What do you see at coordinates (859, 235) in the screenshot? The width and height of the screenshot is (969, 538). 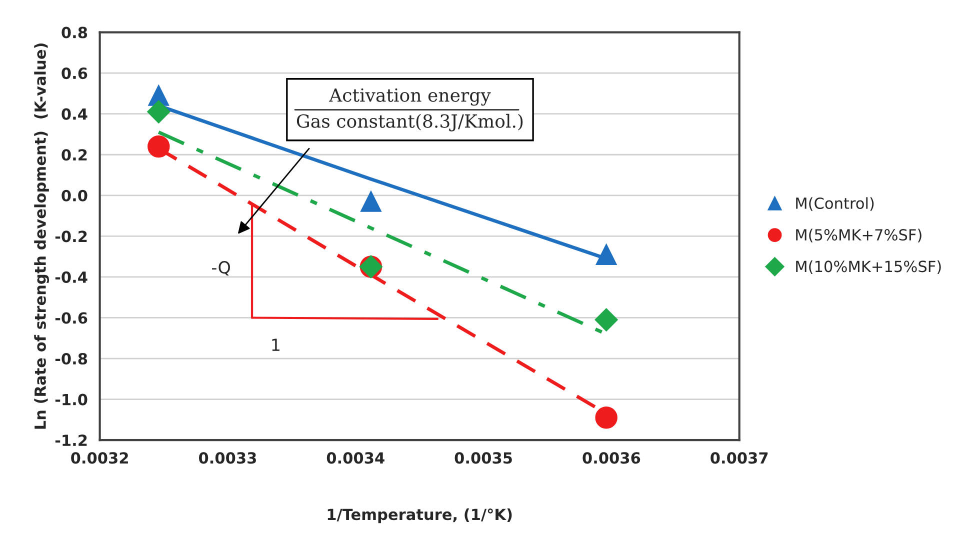 I see `legend-label: M(5%MK+7%SF)` at bounding box center [859, 235].